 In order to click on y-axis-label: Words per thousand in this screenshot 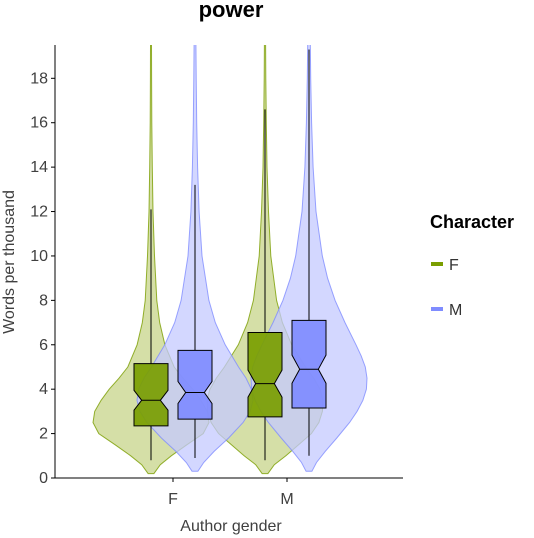, I will do `click(9, 262)`.